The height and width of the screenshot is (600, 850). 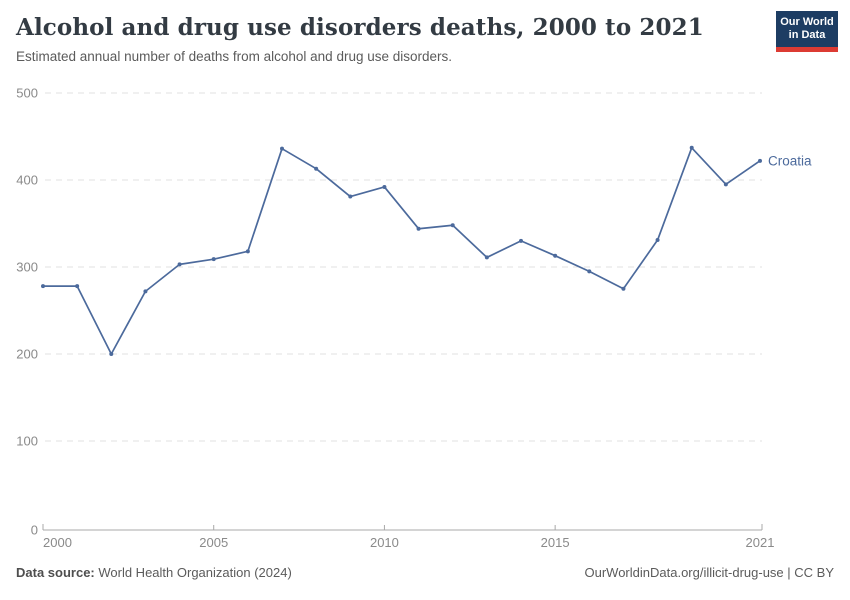 What do you see at coordinates (27, 180) in the screenshot?
I see `y-axis-tick-label: 400` at bounding box center [27, 180].